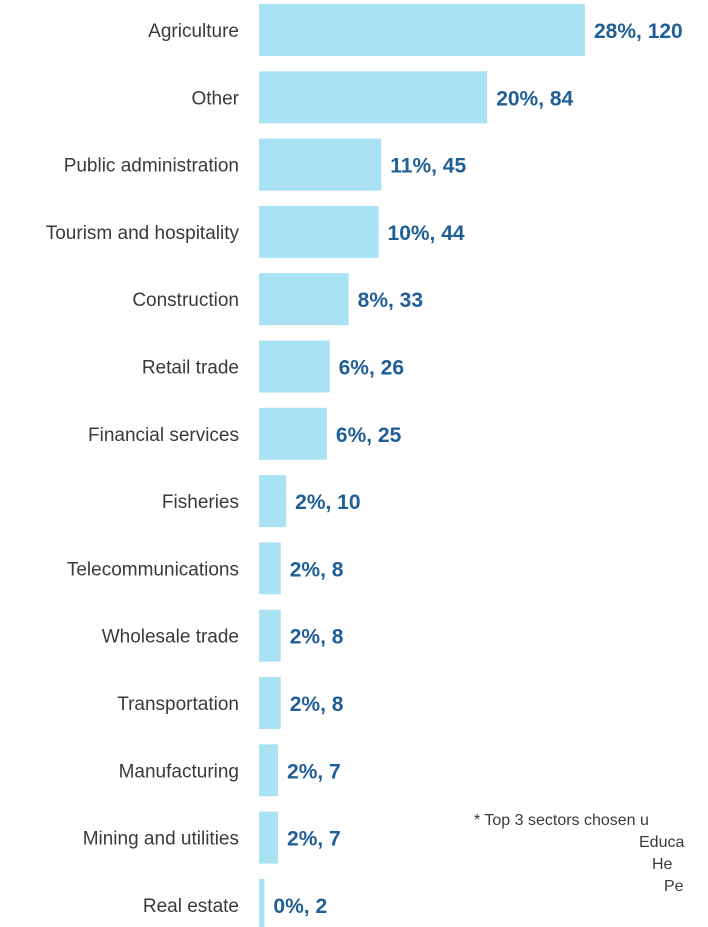 The height and width of the screenshot is (927, 708). Describe the element at coordinates (591, 854) in the screenshot. I see `footnote: * Top 3 sectors chosen u Educa He Pe` at that location.